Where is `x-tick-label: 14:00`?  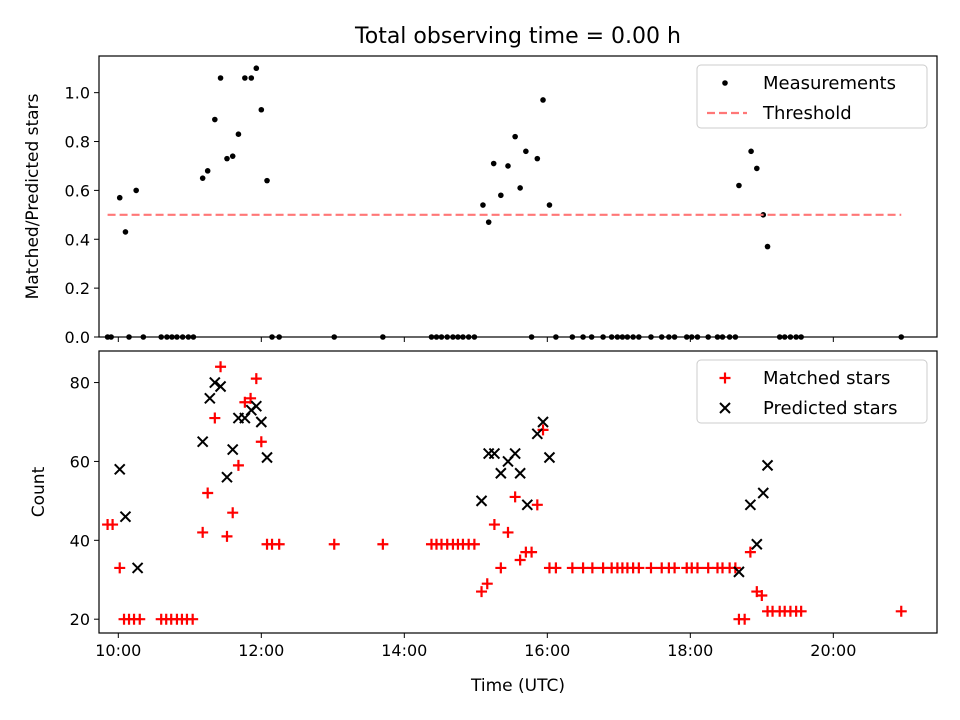 x-tick-label: 14:00 is located at coordinates (404, 650).